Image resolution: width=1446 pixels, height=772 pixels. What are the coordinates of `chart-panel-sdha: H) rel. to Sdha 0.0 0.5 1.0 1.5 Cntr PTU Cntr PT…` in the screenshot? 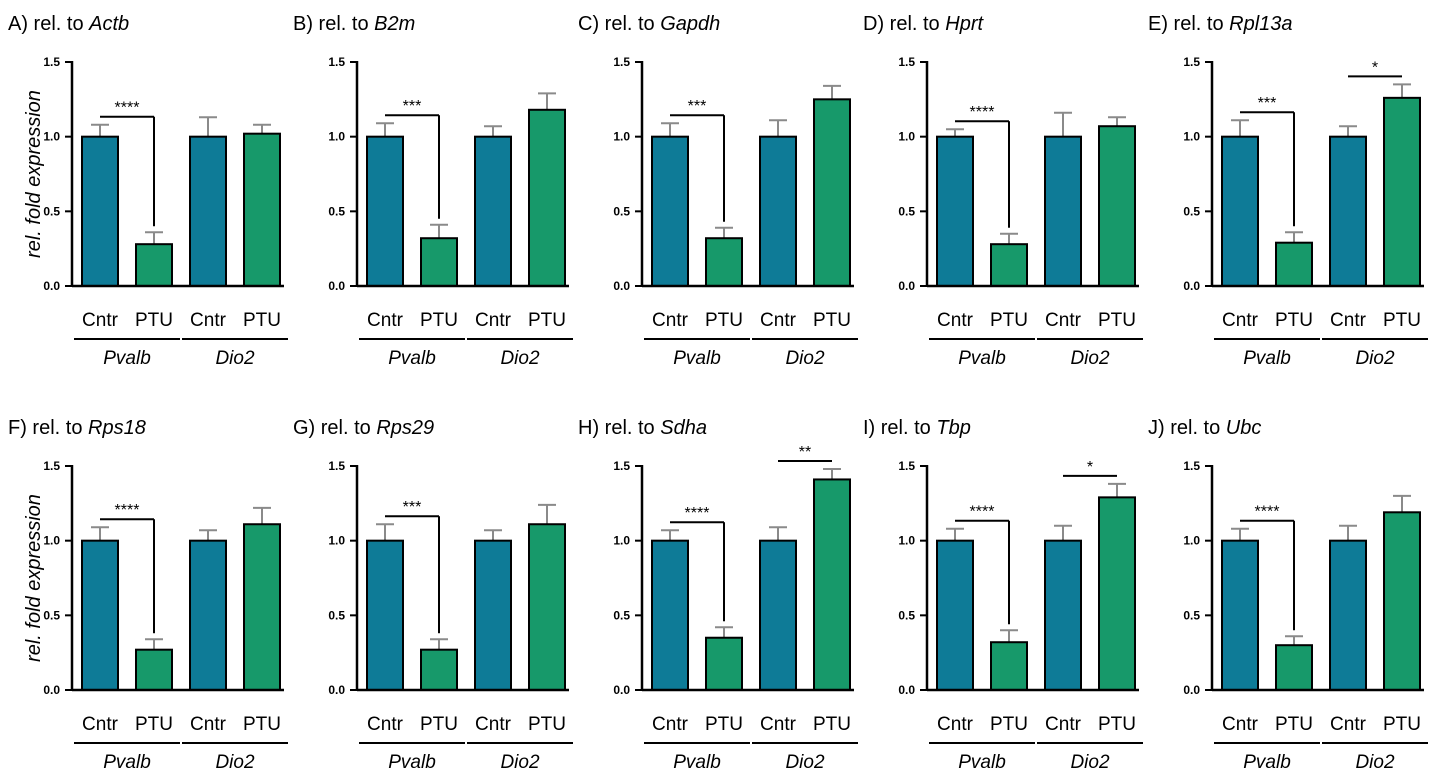 It's located at (718, 594).